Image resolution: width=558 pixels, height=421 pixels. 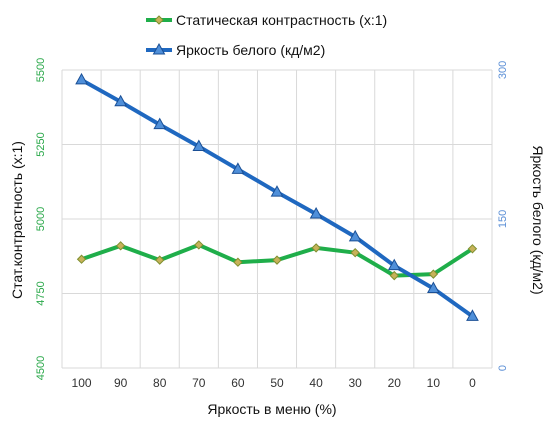 What do you see at coordinates (316, 383) in the screenshot?
I see `x-tick-label: 40` at bounding box center [316, 383].